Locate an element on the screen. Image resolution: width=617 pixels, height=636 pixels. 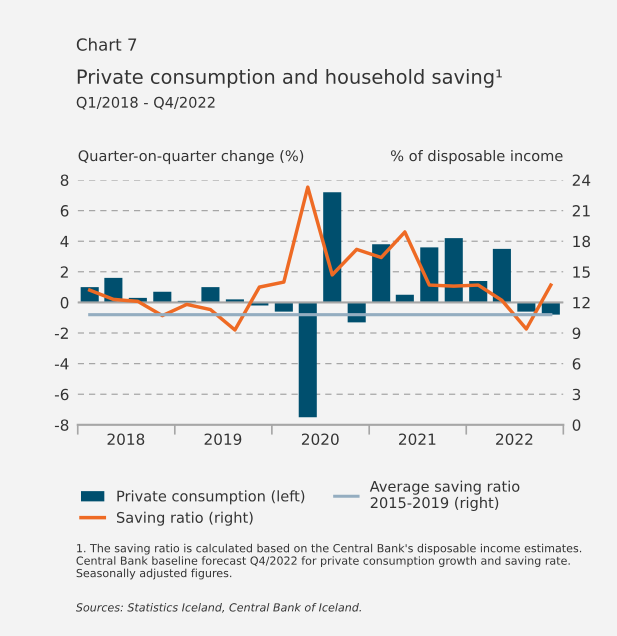
y-axis-title: Quarter-on-quarter change (%) is located at coordinates (191, 157).